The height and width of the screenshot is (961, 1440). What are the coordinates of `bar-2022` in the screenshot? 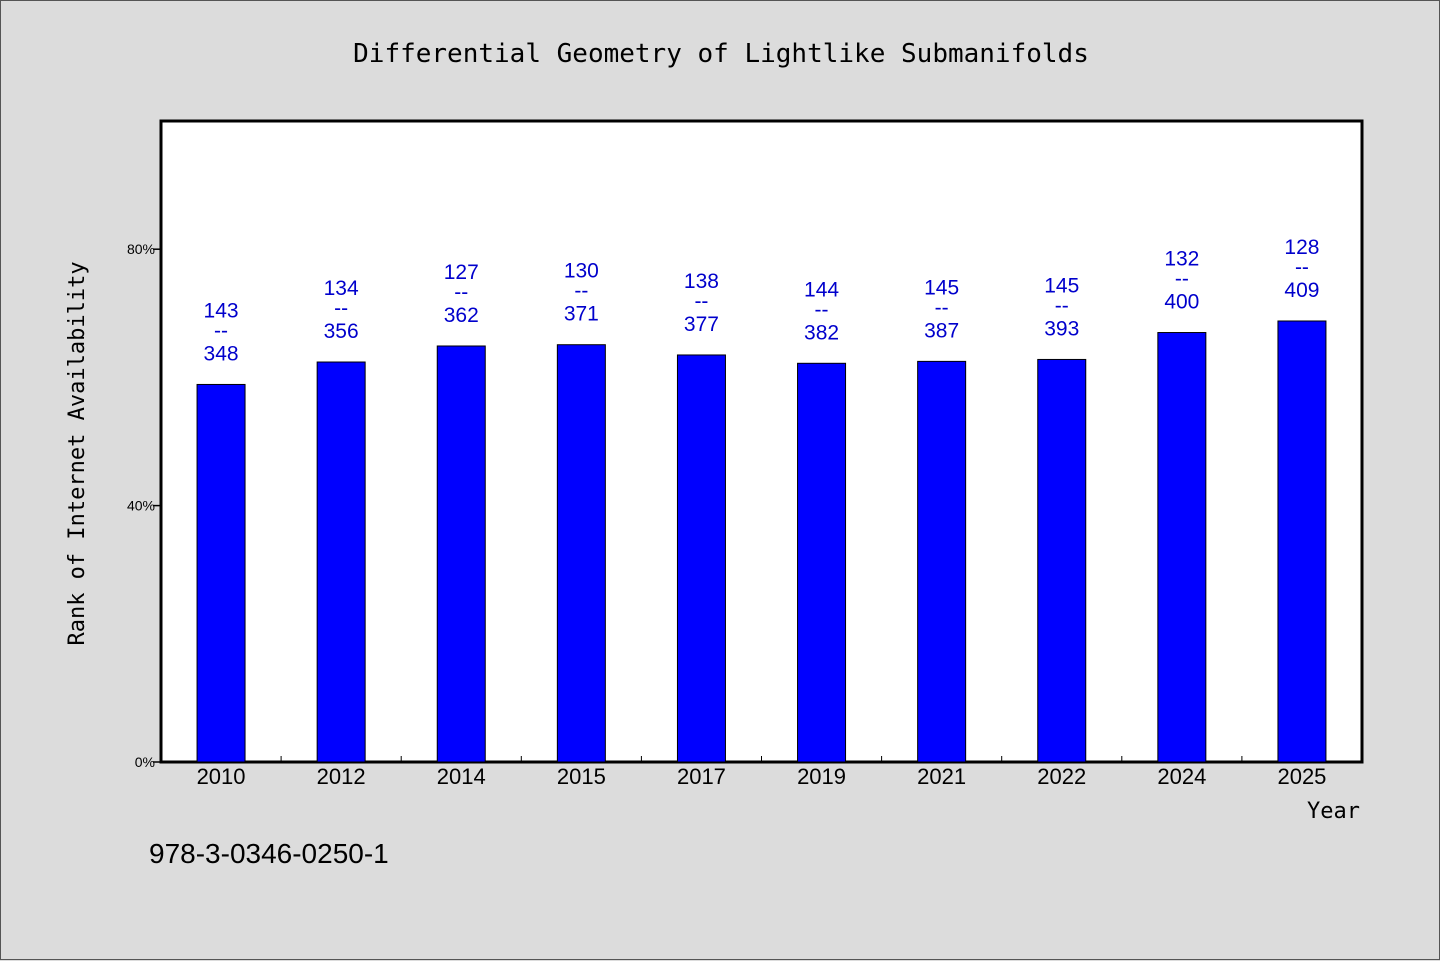 It's located at (1062, 560).